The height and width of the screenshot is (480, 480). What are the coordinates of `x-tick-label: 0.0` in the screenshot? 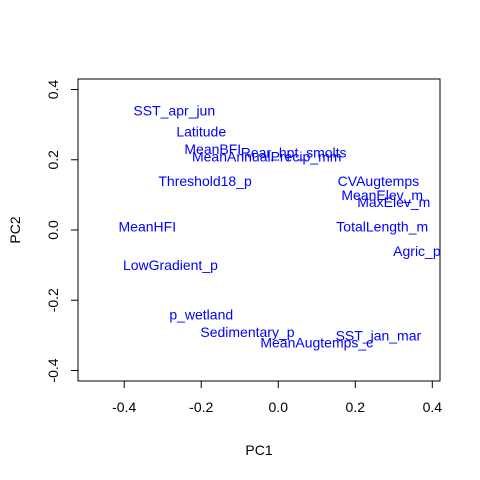 It's located at (279, 407).